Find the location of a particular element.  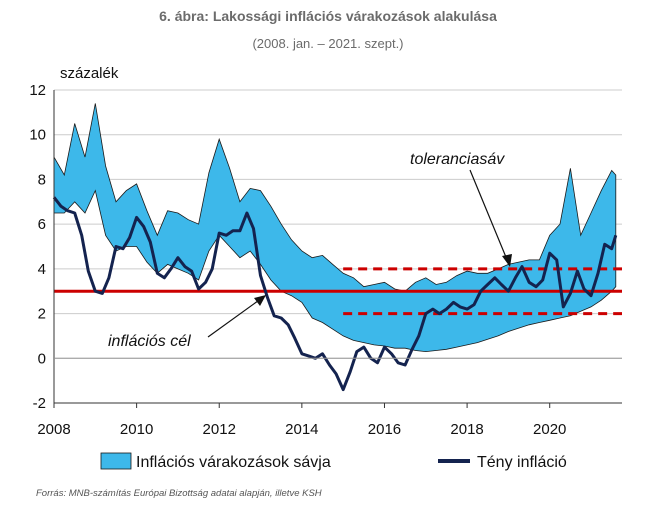

y-tick-label: 0 is located at coordinates (42, 358).